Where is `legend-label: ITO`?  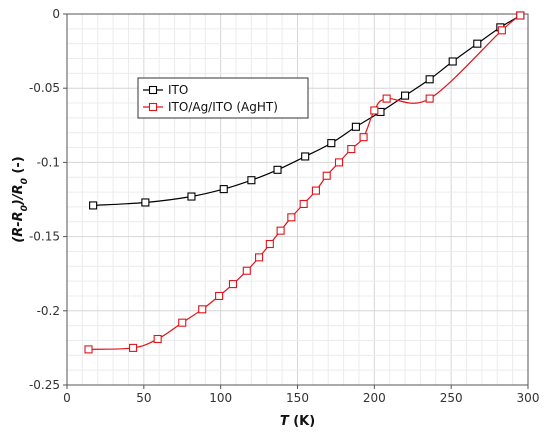
legend-label: ITO is located at coordinates (178, 90).